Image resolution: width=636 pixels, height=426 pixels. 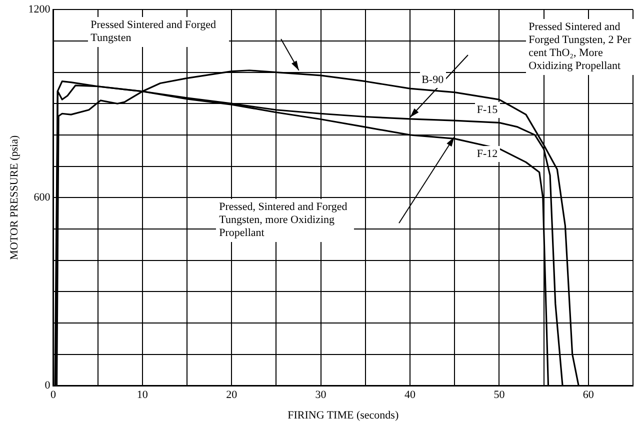 I want to click on x-tick-label: 50, so click(x=500, y=395).